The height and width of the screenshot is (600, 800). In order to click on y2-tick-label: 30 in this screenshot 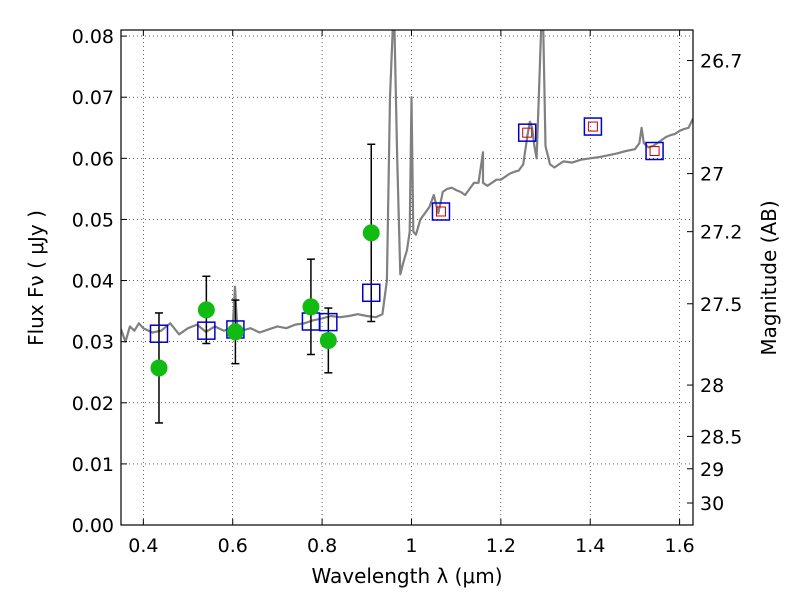, I will do `click(712, 504)`.